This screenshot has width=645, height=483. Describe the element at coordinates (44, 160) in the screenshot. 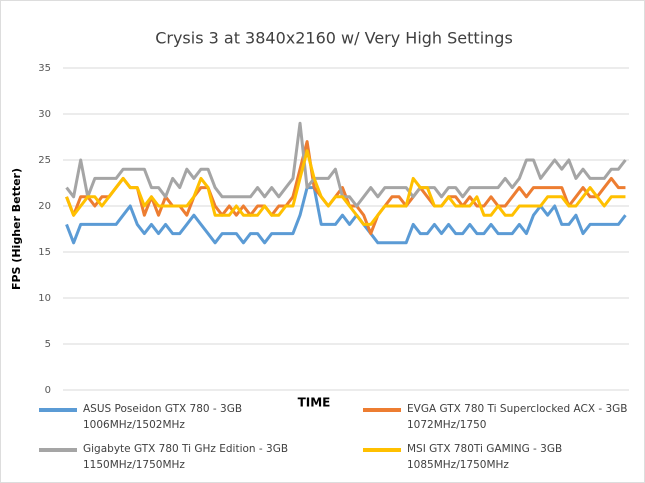

I see `y-tick-label: 25` at that location.